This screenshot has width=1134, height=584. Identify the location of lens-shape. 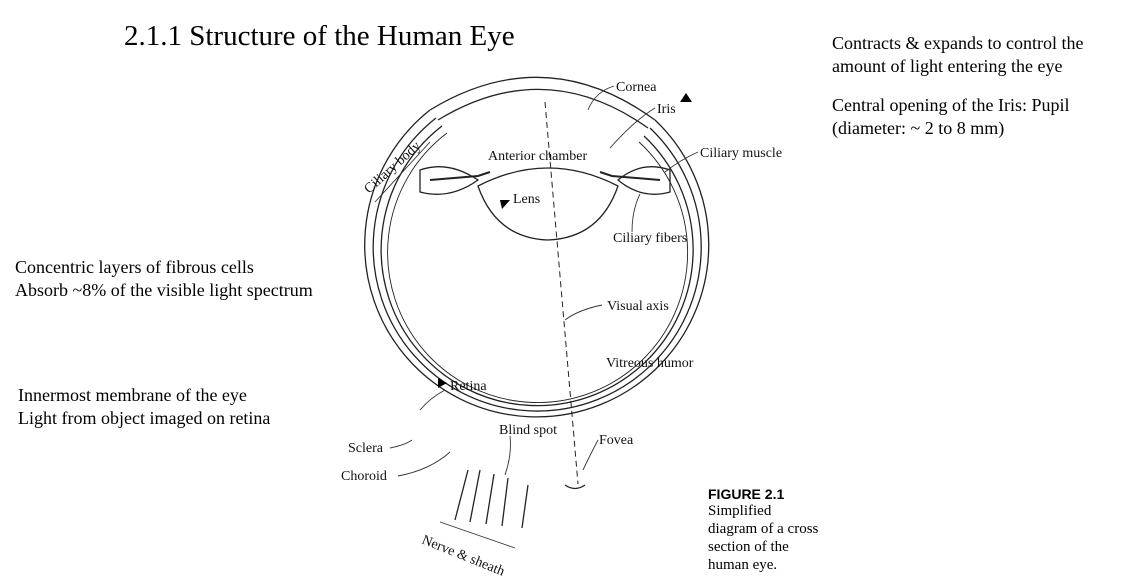
(548, 204).